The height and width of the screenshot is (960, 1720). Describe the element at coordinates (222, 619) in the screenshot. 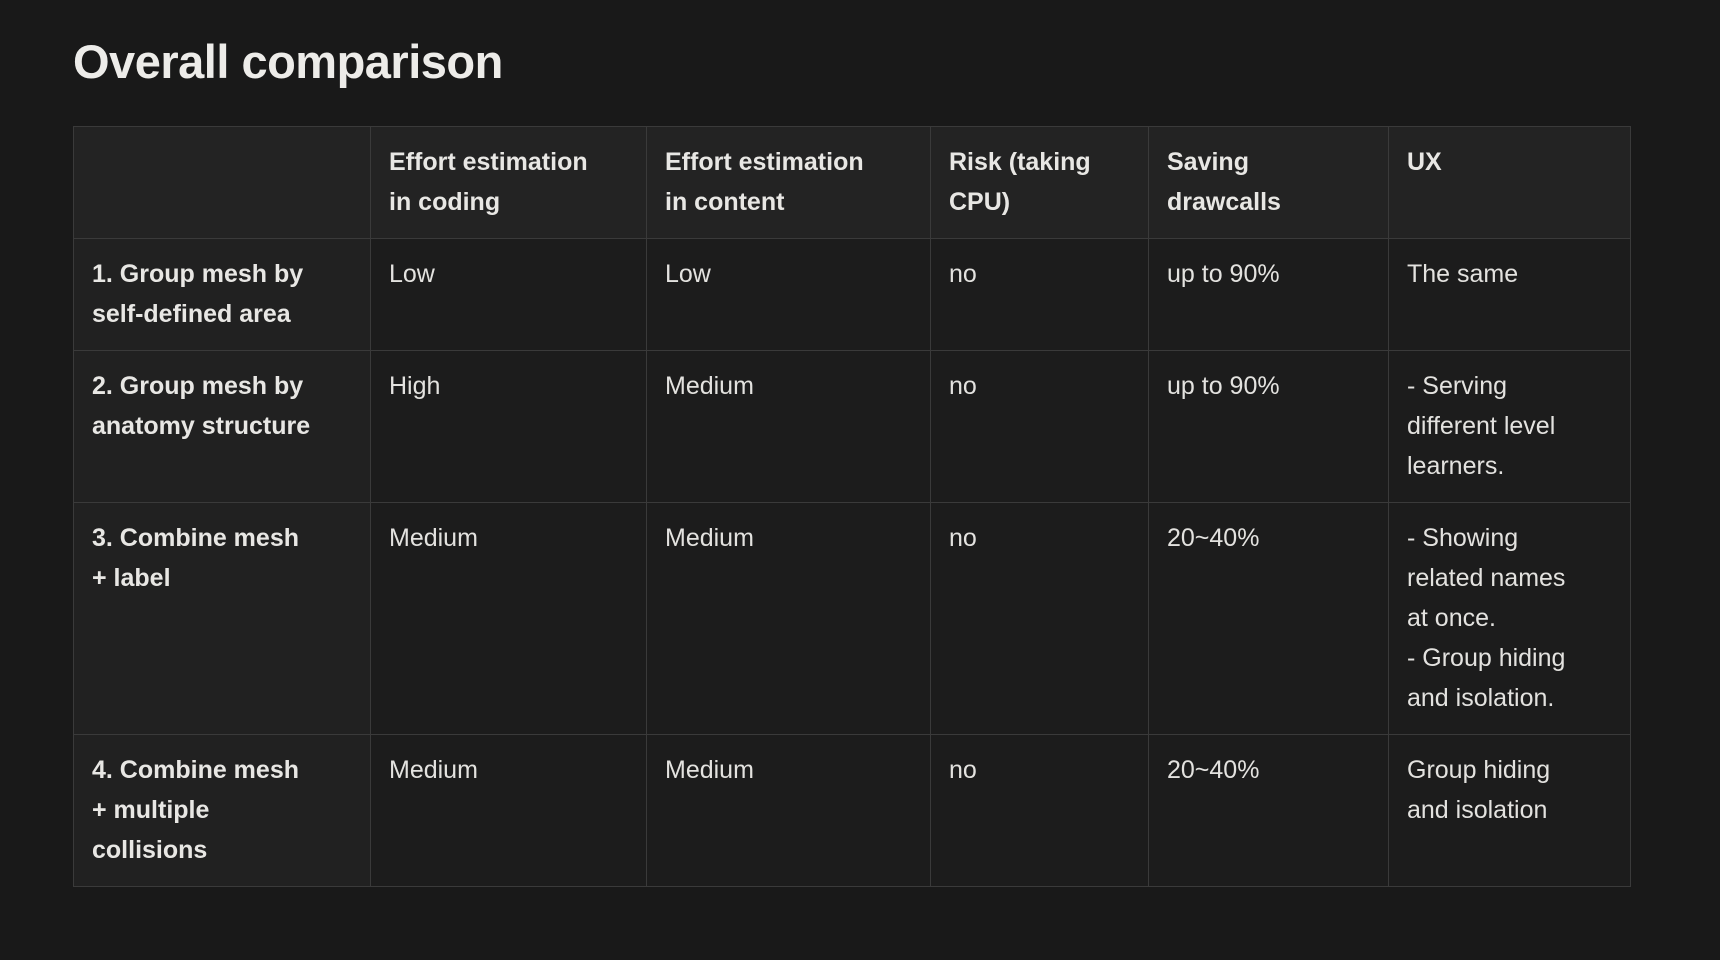

I see `row-label-combine-mesh-label: 3. Combine mesh + label` at that location.